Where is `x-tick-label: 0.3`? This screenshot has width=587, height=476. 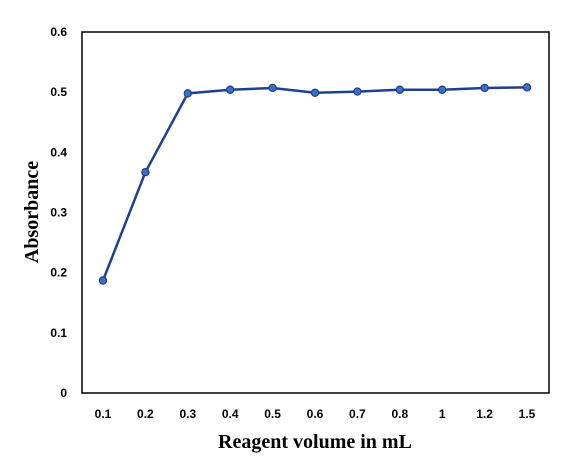
x-tick-label: 0.3 is located at coordinates (187, 414).